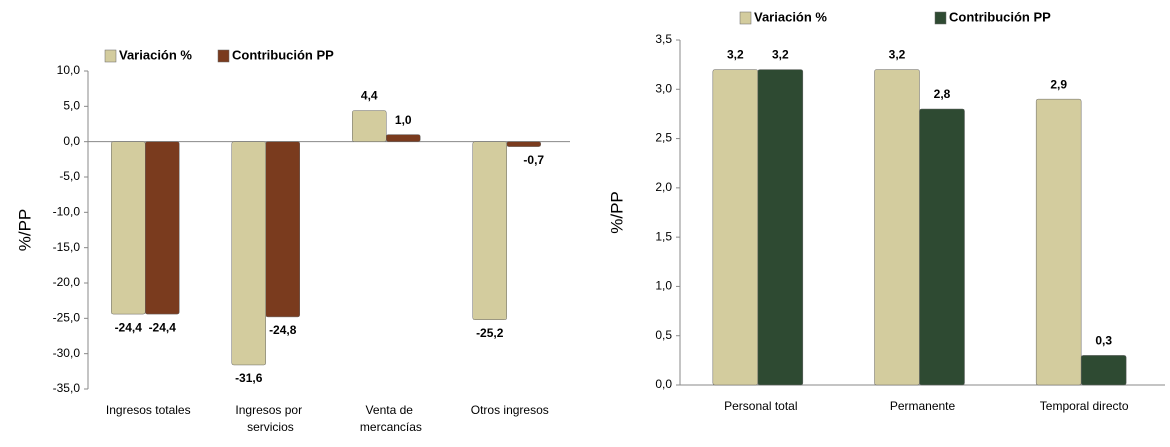  I want to click on y-tick-label: -15,0, so click(67, 247).